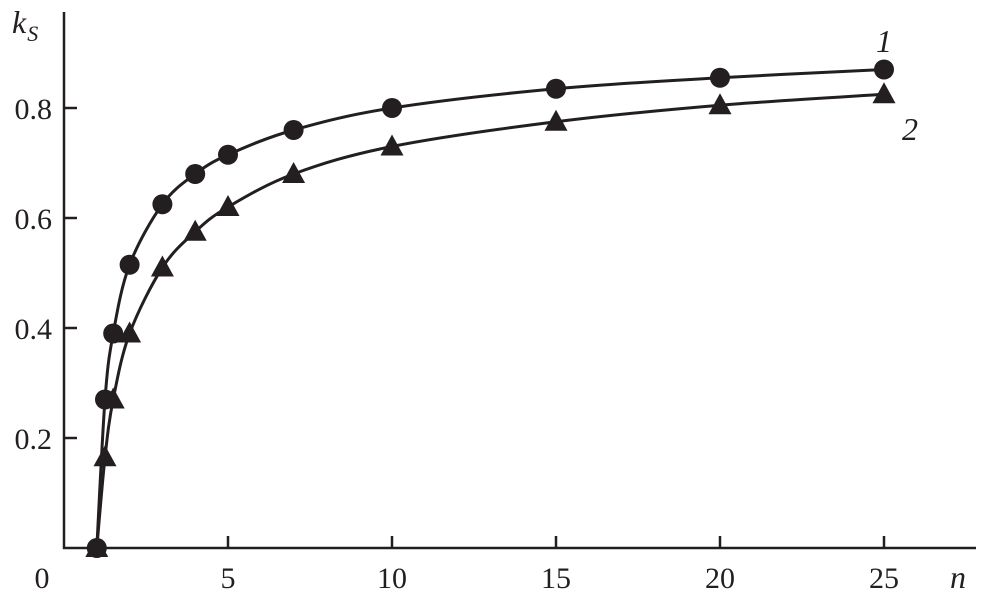 The width and height of the screenshot is (991, 609). I want to click on y-tick-label: 0.6, so click(34, 219).